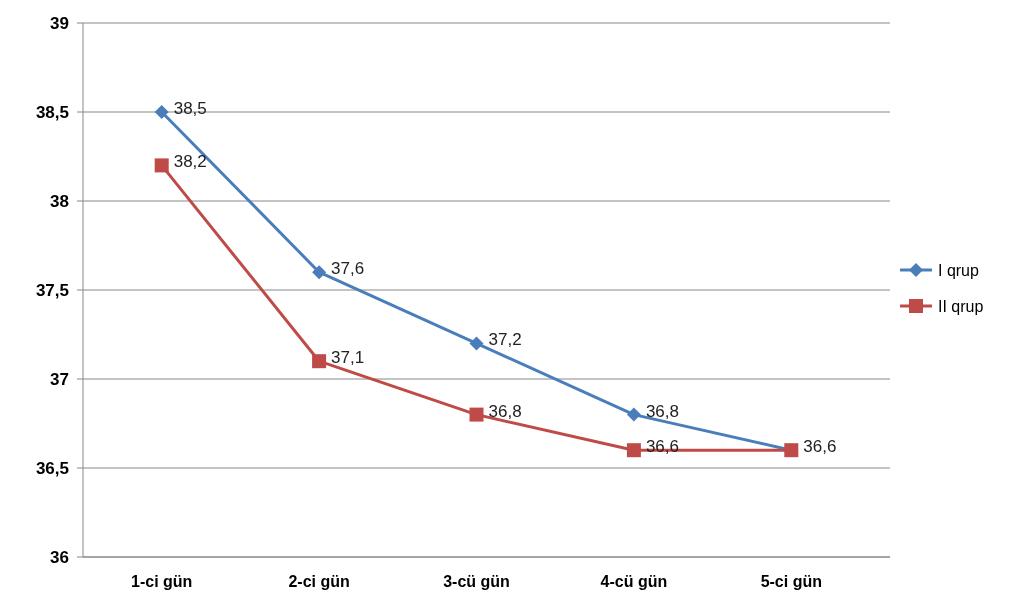  I want to click on y-tick-label: 38,5, so click(52, 112).